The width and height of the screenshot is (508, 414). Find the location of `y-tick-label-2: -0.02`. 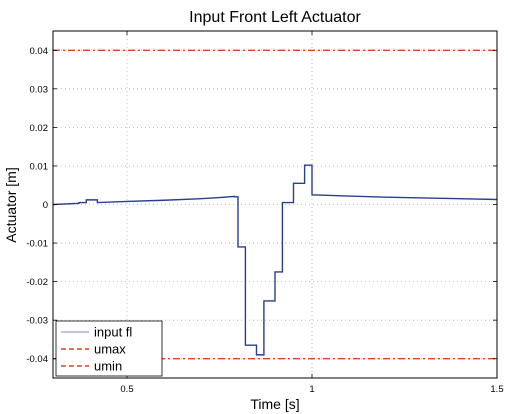

y-tick-label-2: -0.02 is located at coordinates (37, 282).